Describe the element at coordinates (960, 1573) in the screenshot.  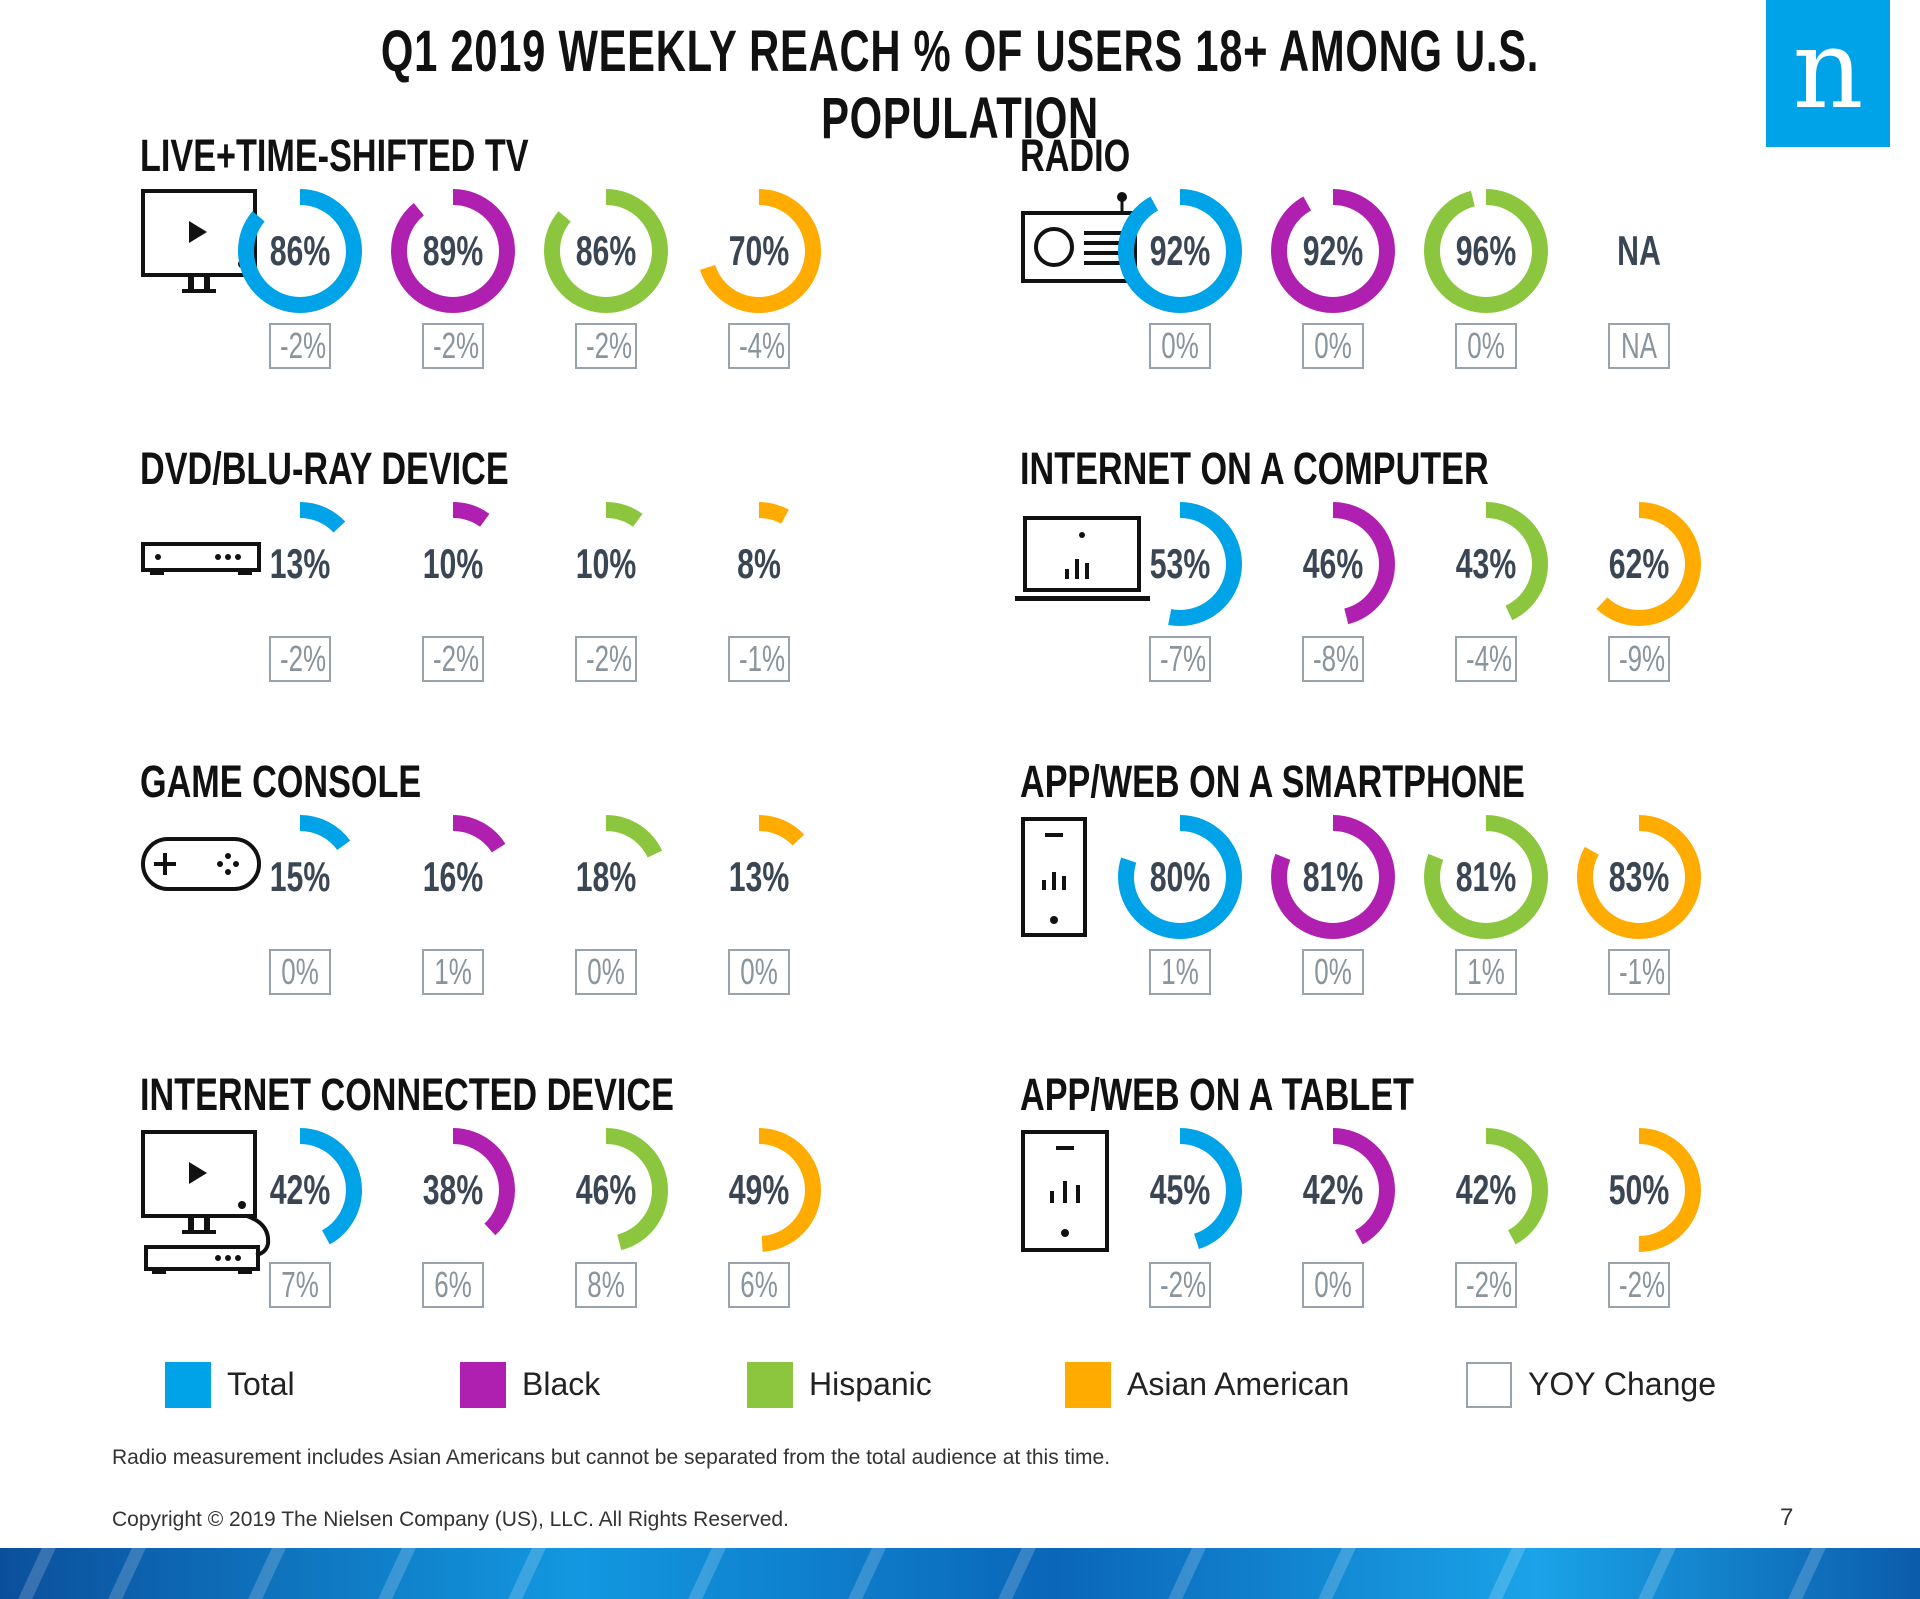
I see `decorative-banner` at that location.